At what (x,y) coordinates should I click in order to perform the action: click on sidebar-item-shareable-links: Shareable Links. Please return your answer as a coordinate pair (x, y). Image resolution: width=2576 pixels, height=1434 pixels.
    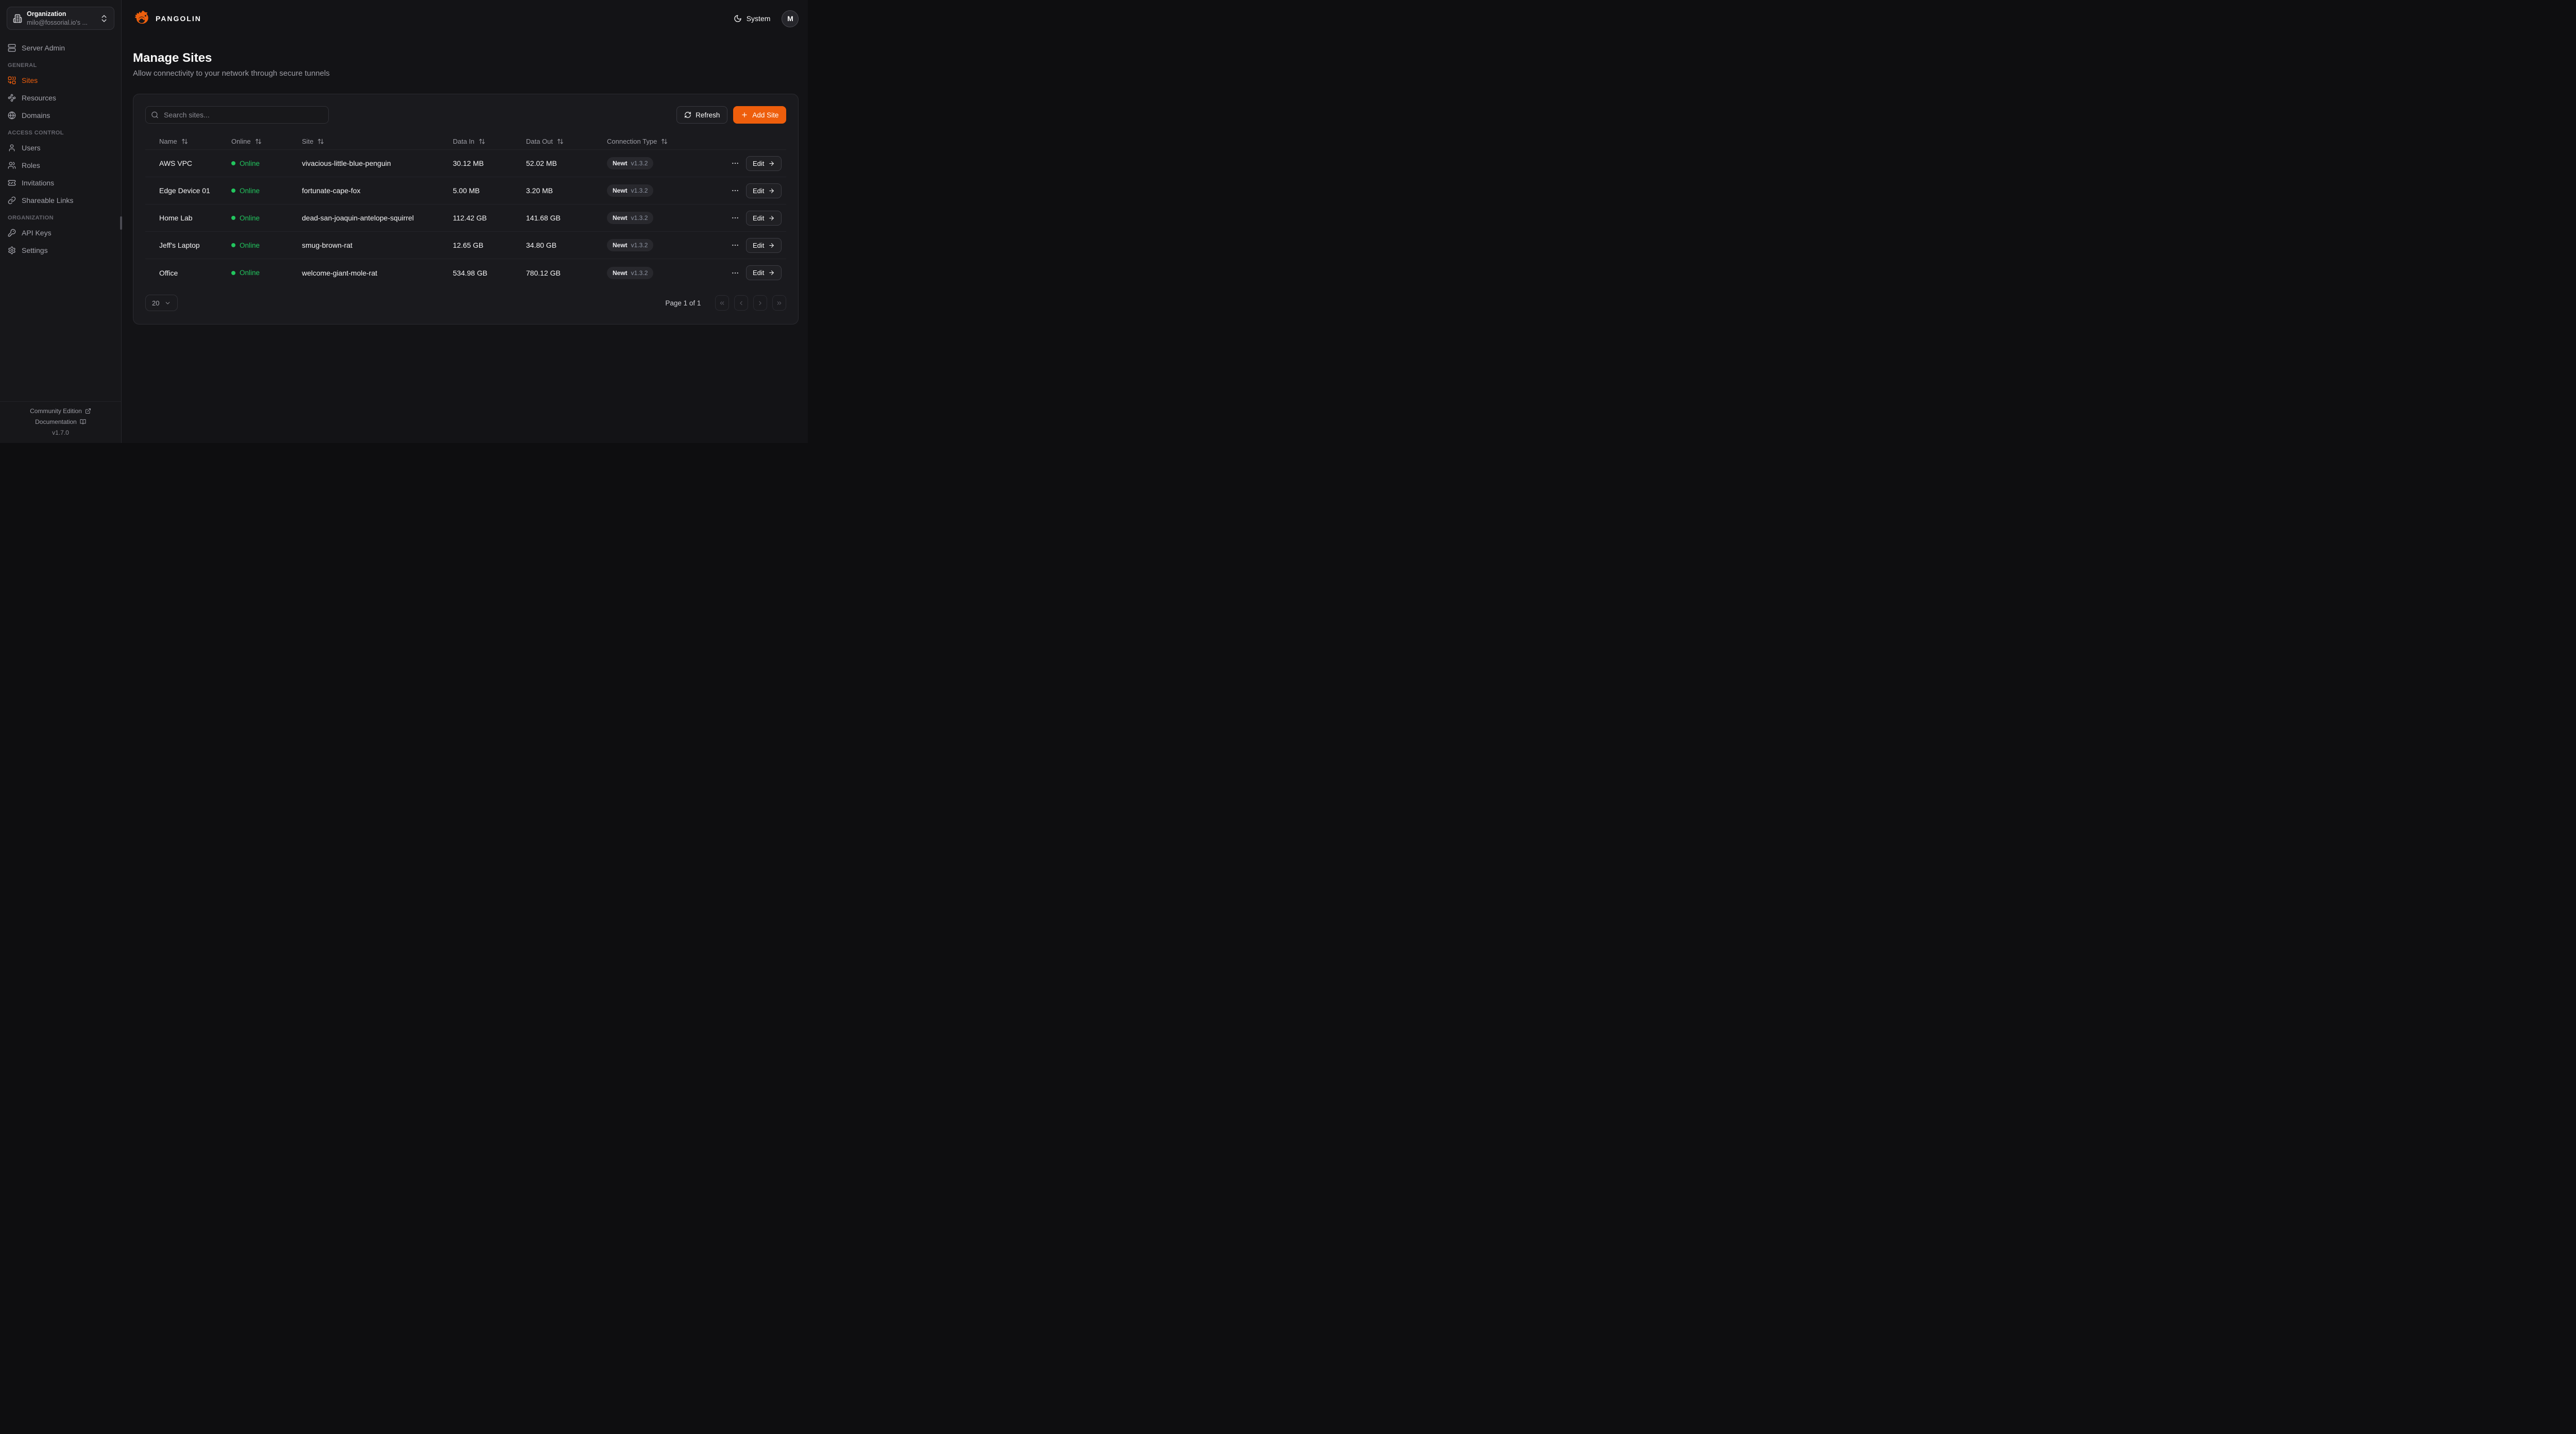
    Looking at the image, I should click on (60, 200).